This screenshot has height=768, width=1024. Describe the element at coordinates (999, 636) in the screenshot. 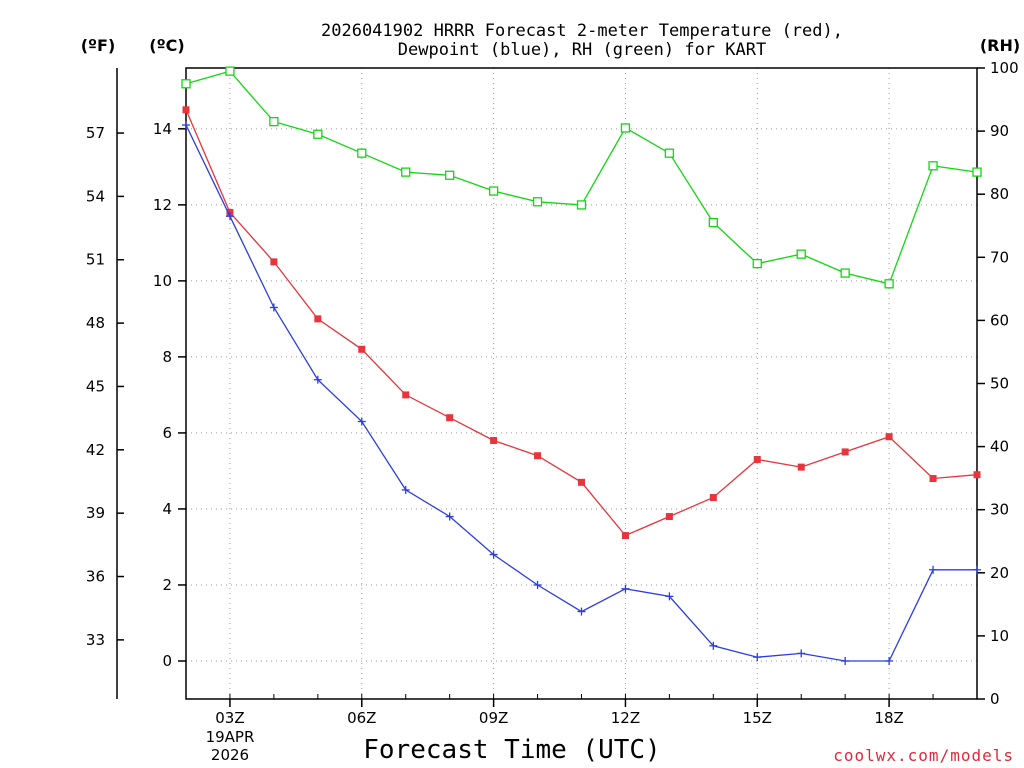

I see `rh-tick-label: 10` at that location.